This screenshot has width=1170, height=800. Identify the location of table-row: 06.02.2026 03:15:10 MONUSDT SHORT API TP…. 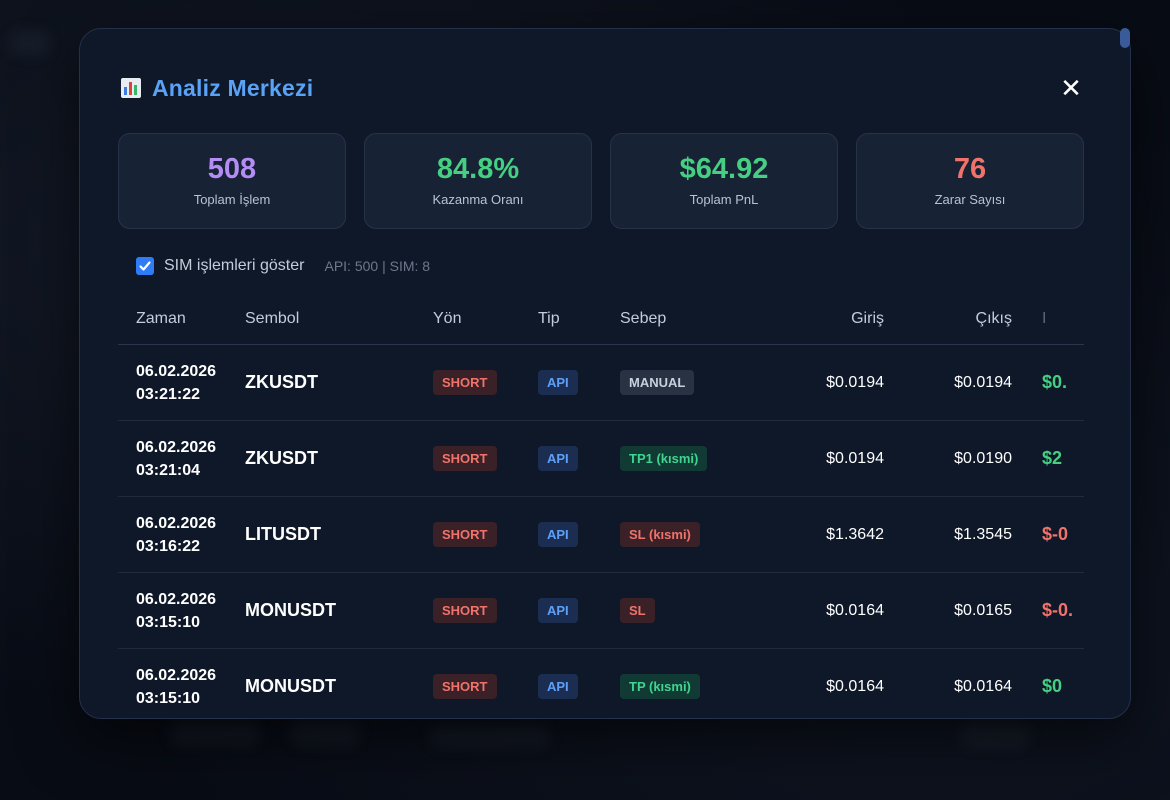
(601, 683).